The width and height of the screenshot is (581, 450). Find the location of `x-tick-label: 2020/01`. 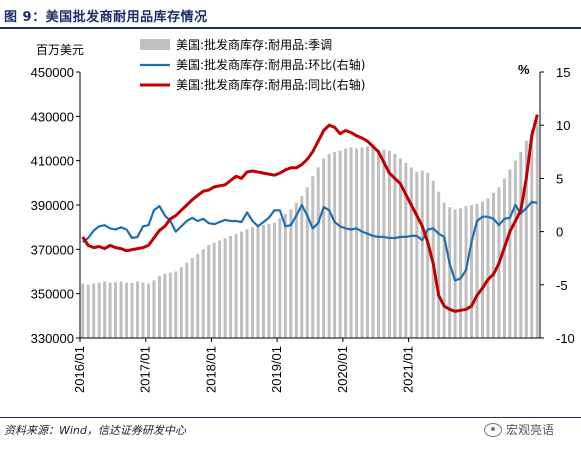

x-tick-label: 2020/01 is located at coordinates (342, 369).